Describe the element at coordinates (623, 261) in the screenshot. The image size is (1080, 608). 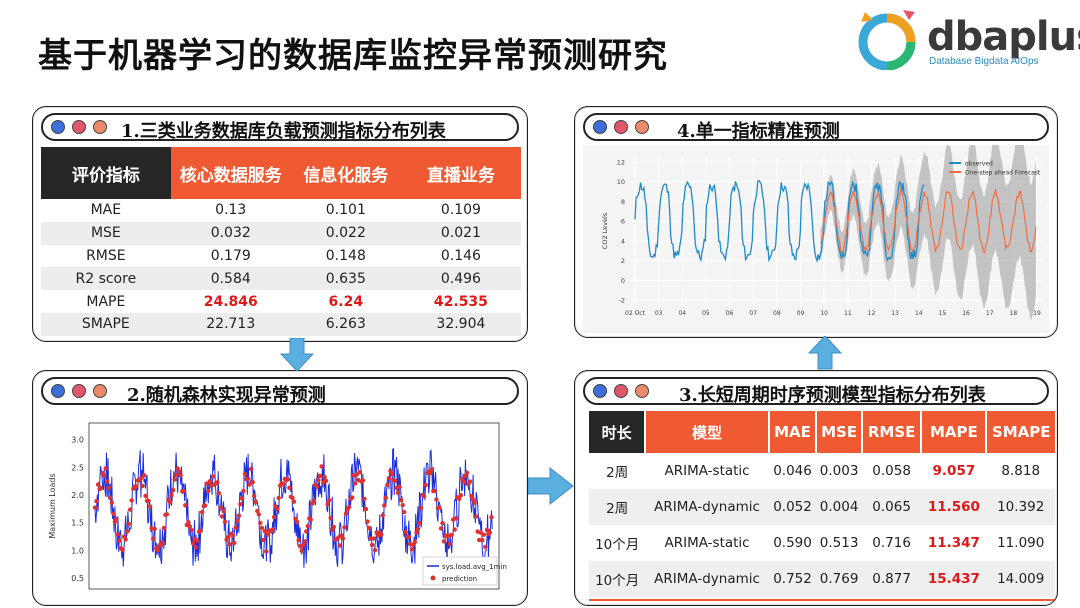
I see `y-tick-label: 2` at that location.